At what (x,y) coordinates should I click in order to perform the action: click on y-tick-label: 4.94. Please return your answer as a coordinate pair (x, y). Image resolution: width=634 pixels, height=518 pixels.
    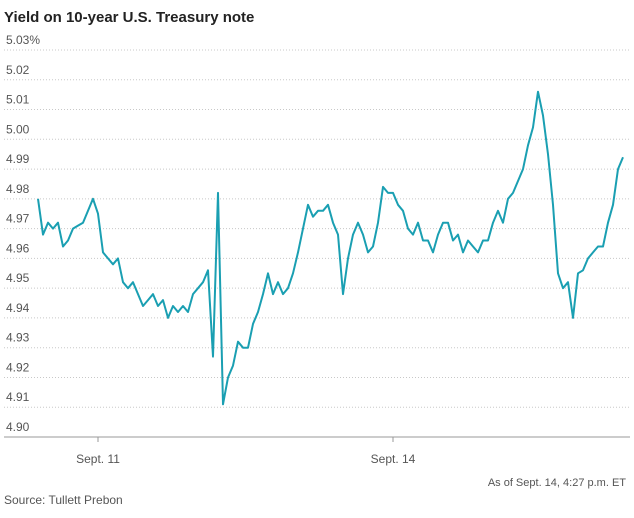
    Looking at the image, I should click on (18, 308).